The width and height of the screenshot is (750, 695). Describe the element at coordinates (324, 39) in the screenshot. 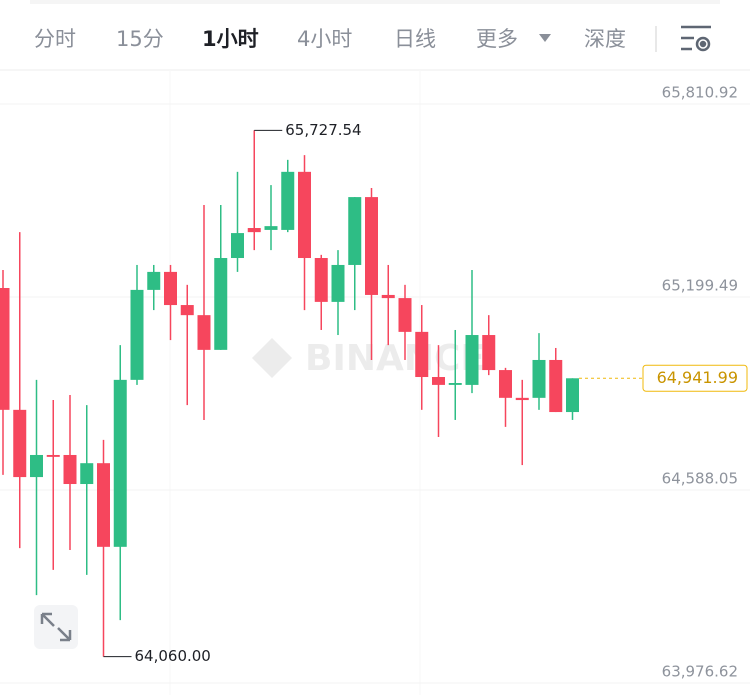

I see `tab: 4小时` at that location.